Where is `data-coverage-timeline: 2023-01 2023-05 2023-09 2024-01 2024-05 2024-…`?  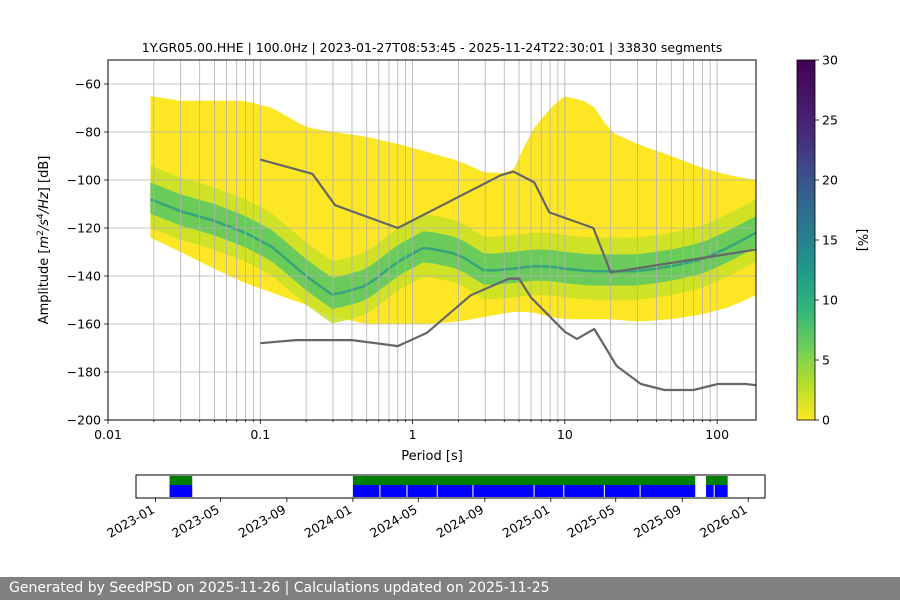 data-coverage-timeline: 2023-01 2023-05 2023-09 2024-01 2024-05 2024-… is located at coordinates (435, 507).